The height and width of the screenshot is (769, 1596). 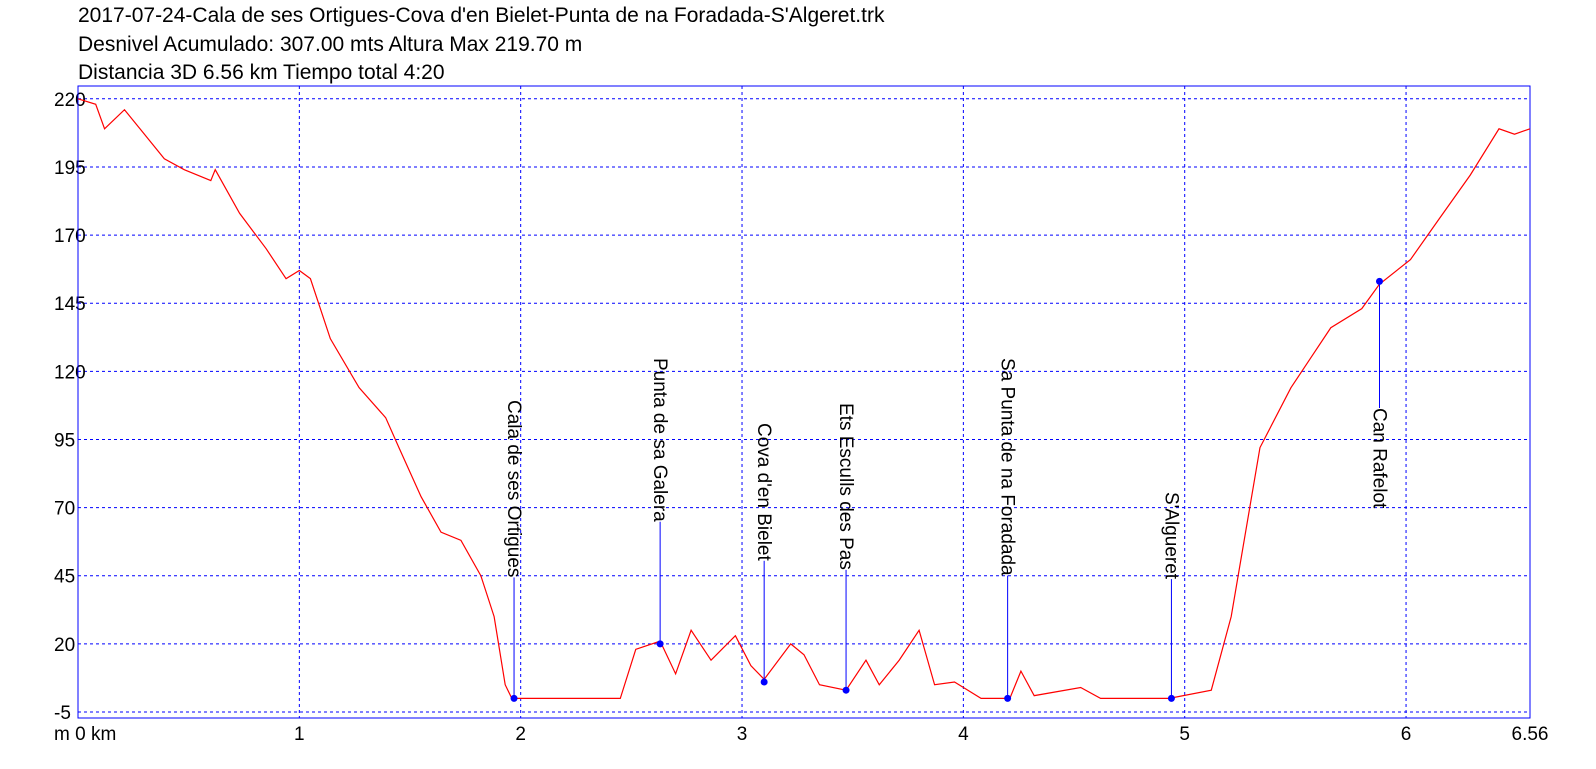 What do you see at coordinates (64, 645) in the screenshot?
I see `y-tick-label: 20` at bounding box center [64, 645].